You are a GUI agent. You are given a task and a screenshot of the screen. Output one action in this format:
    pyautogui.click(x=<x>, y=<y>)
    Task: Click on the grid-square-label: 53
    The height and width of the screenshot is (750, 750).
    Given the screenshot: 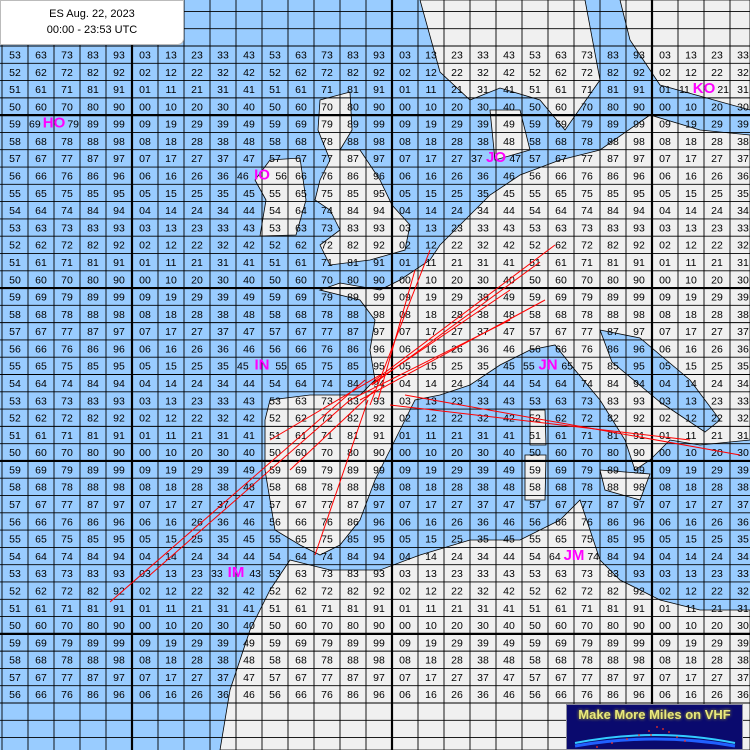 What is the action you would take?
    pyautogui.click(x=535, y=228)
    